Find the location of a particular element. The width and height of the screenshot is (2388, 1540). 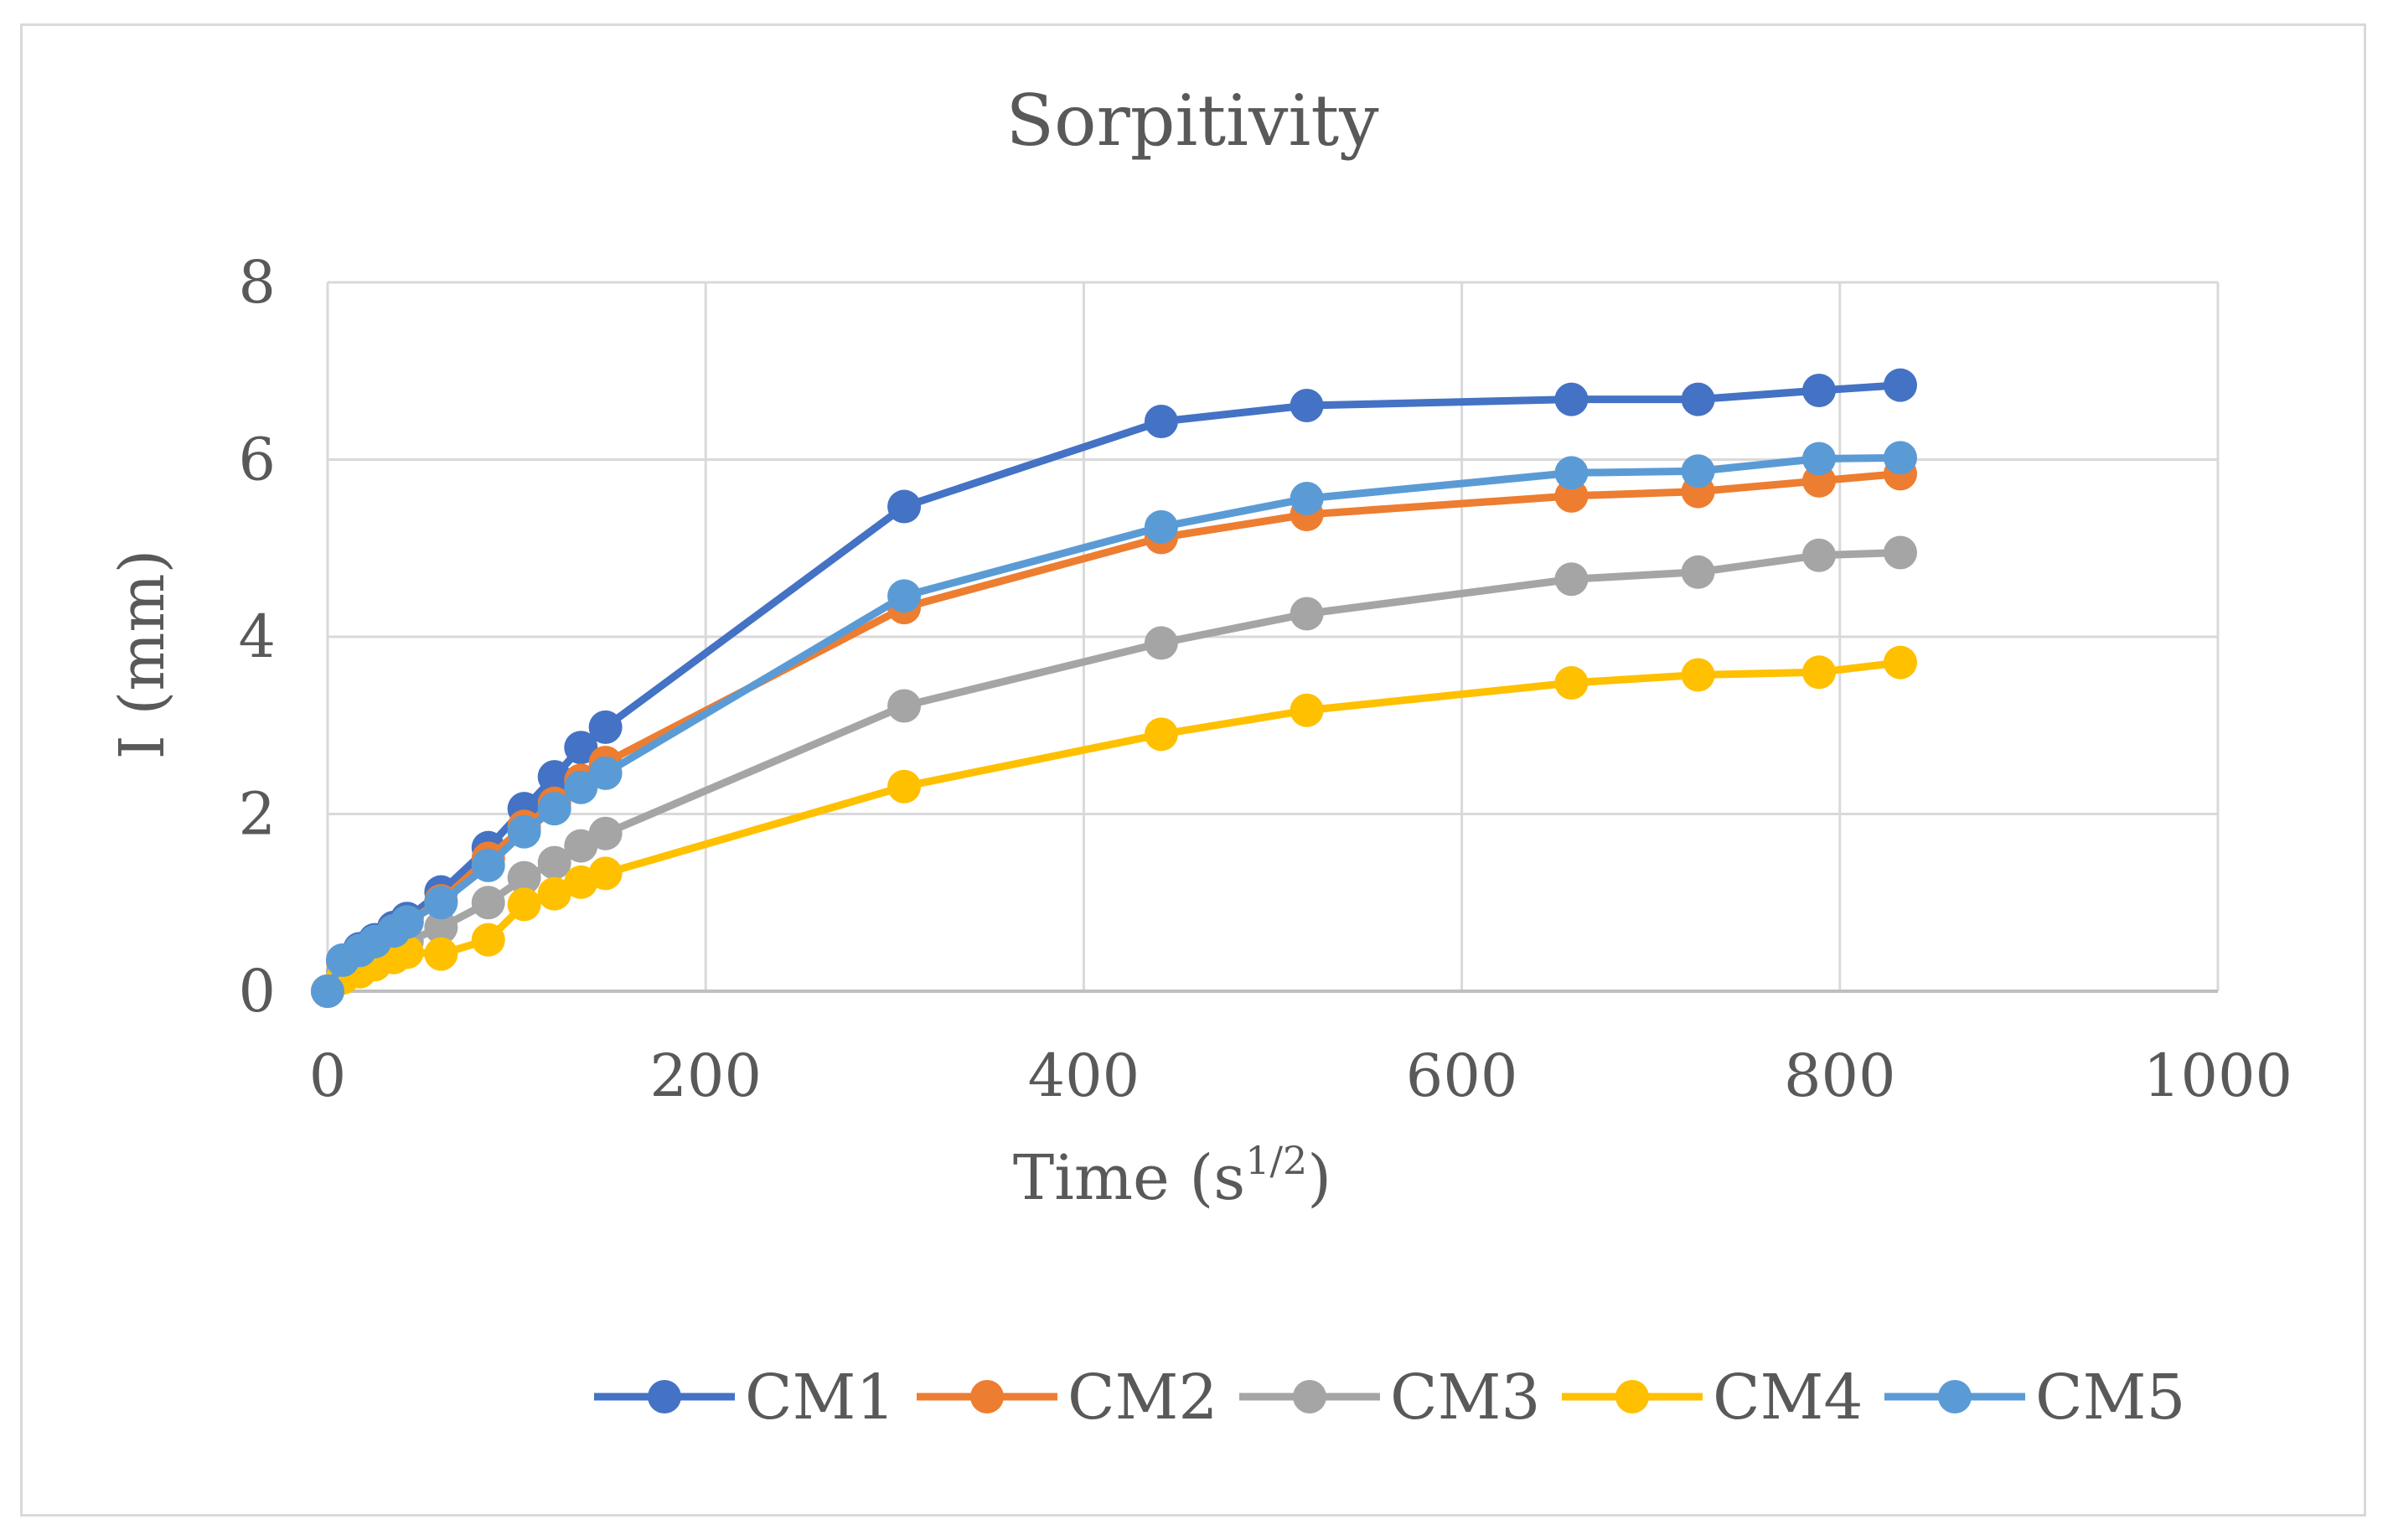

x-tick-label: 200 is located at coordinates (705, 1075).